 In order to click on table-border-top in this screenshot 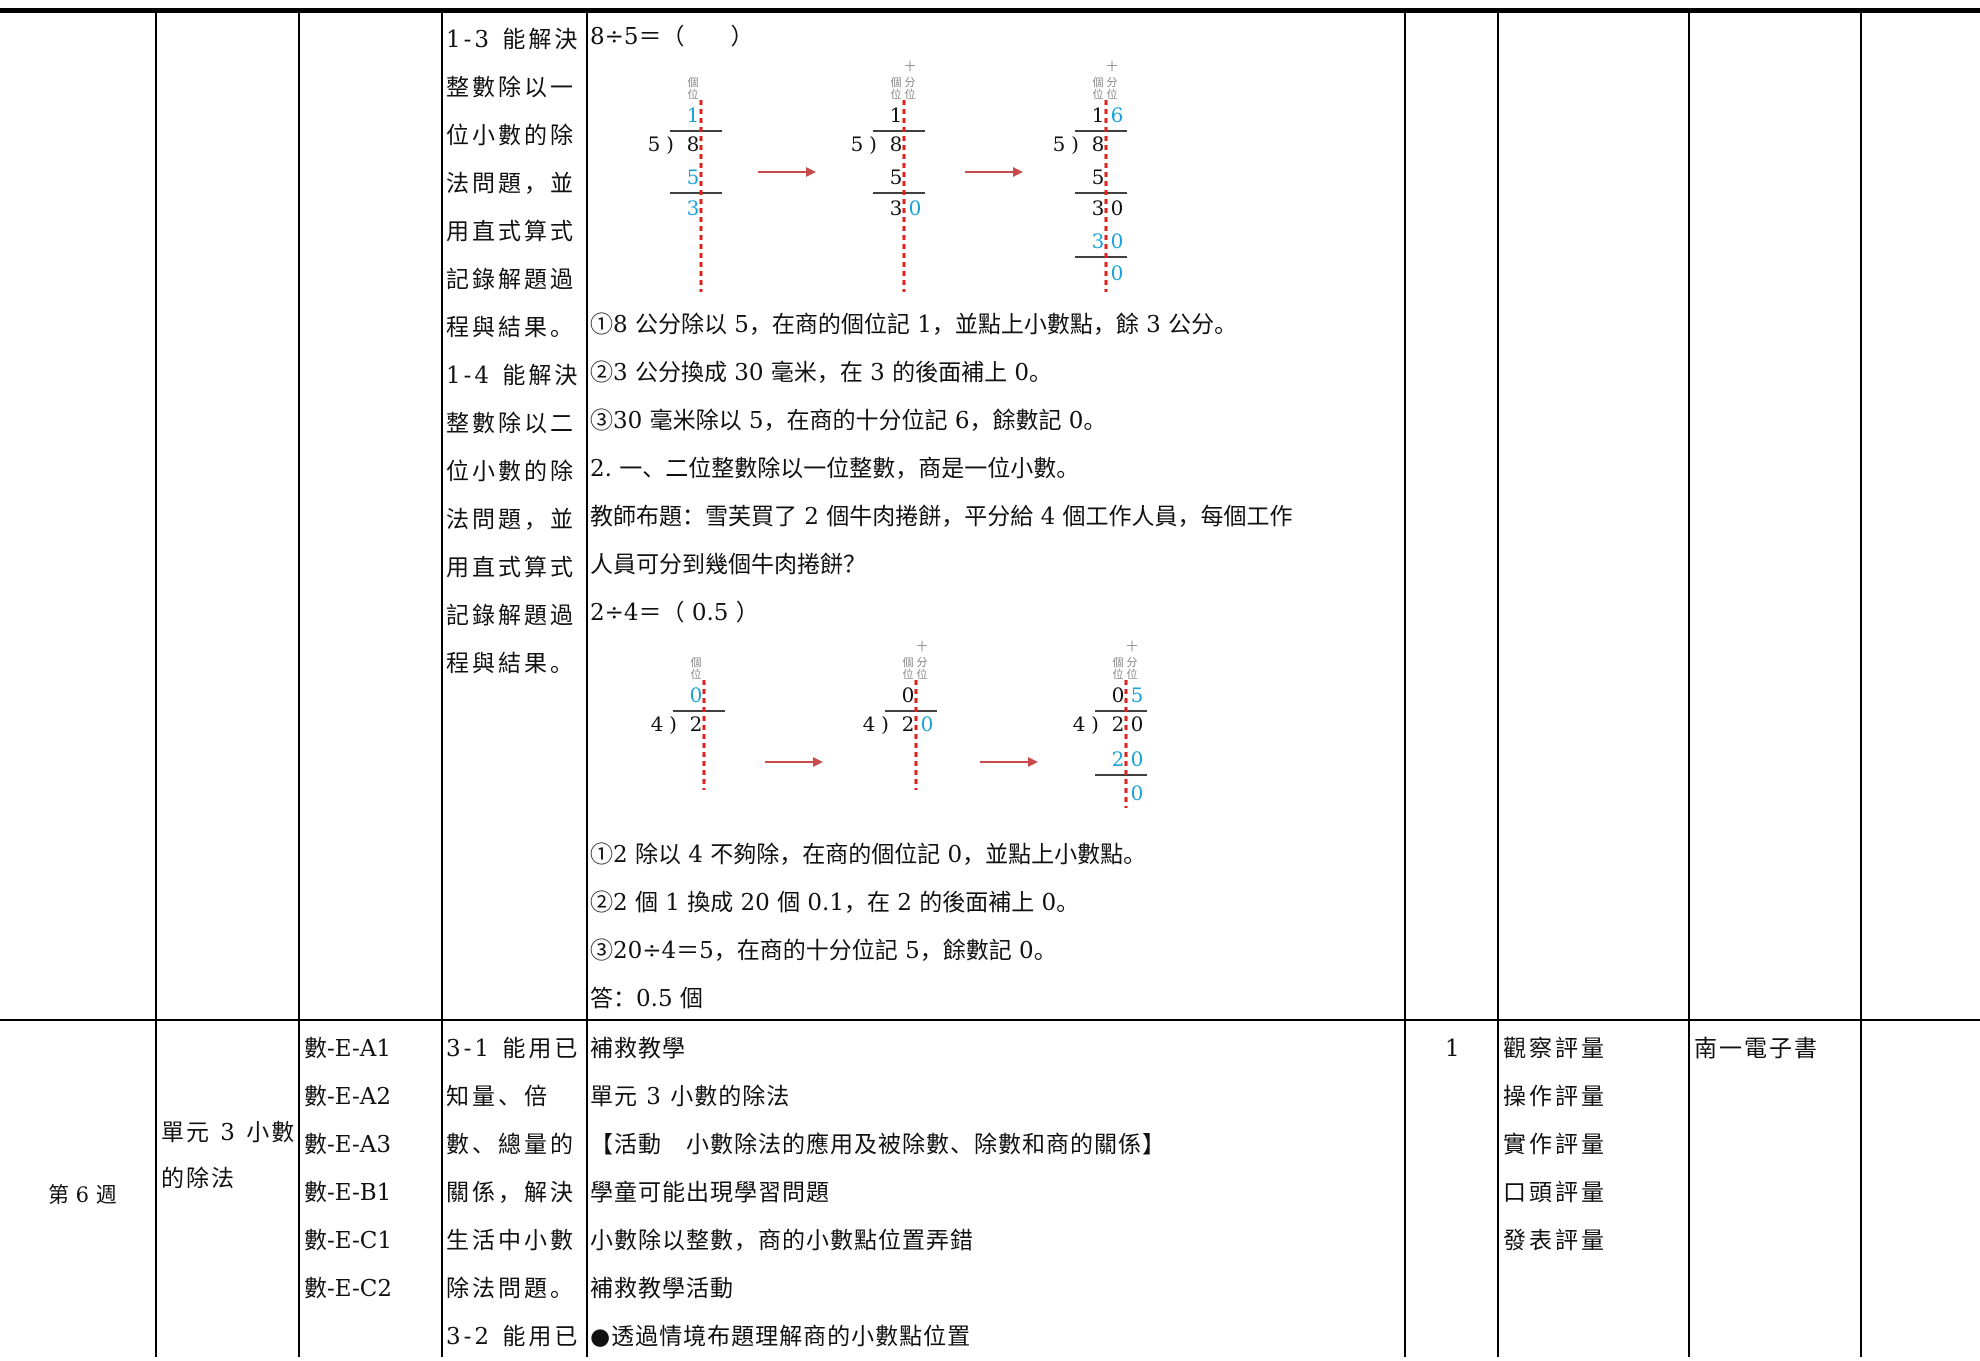, I will do `click(990, 10)`.